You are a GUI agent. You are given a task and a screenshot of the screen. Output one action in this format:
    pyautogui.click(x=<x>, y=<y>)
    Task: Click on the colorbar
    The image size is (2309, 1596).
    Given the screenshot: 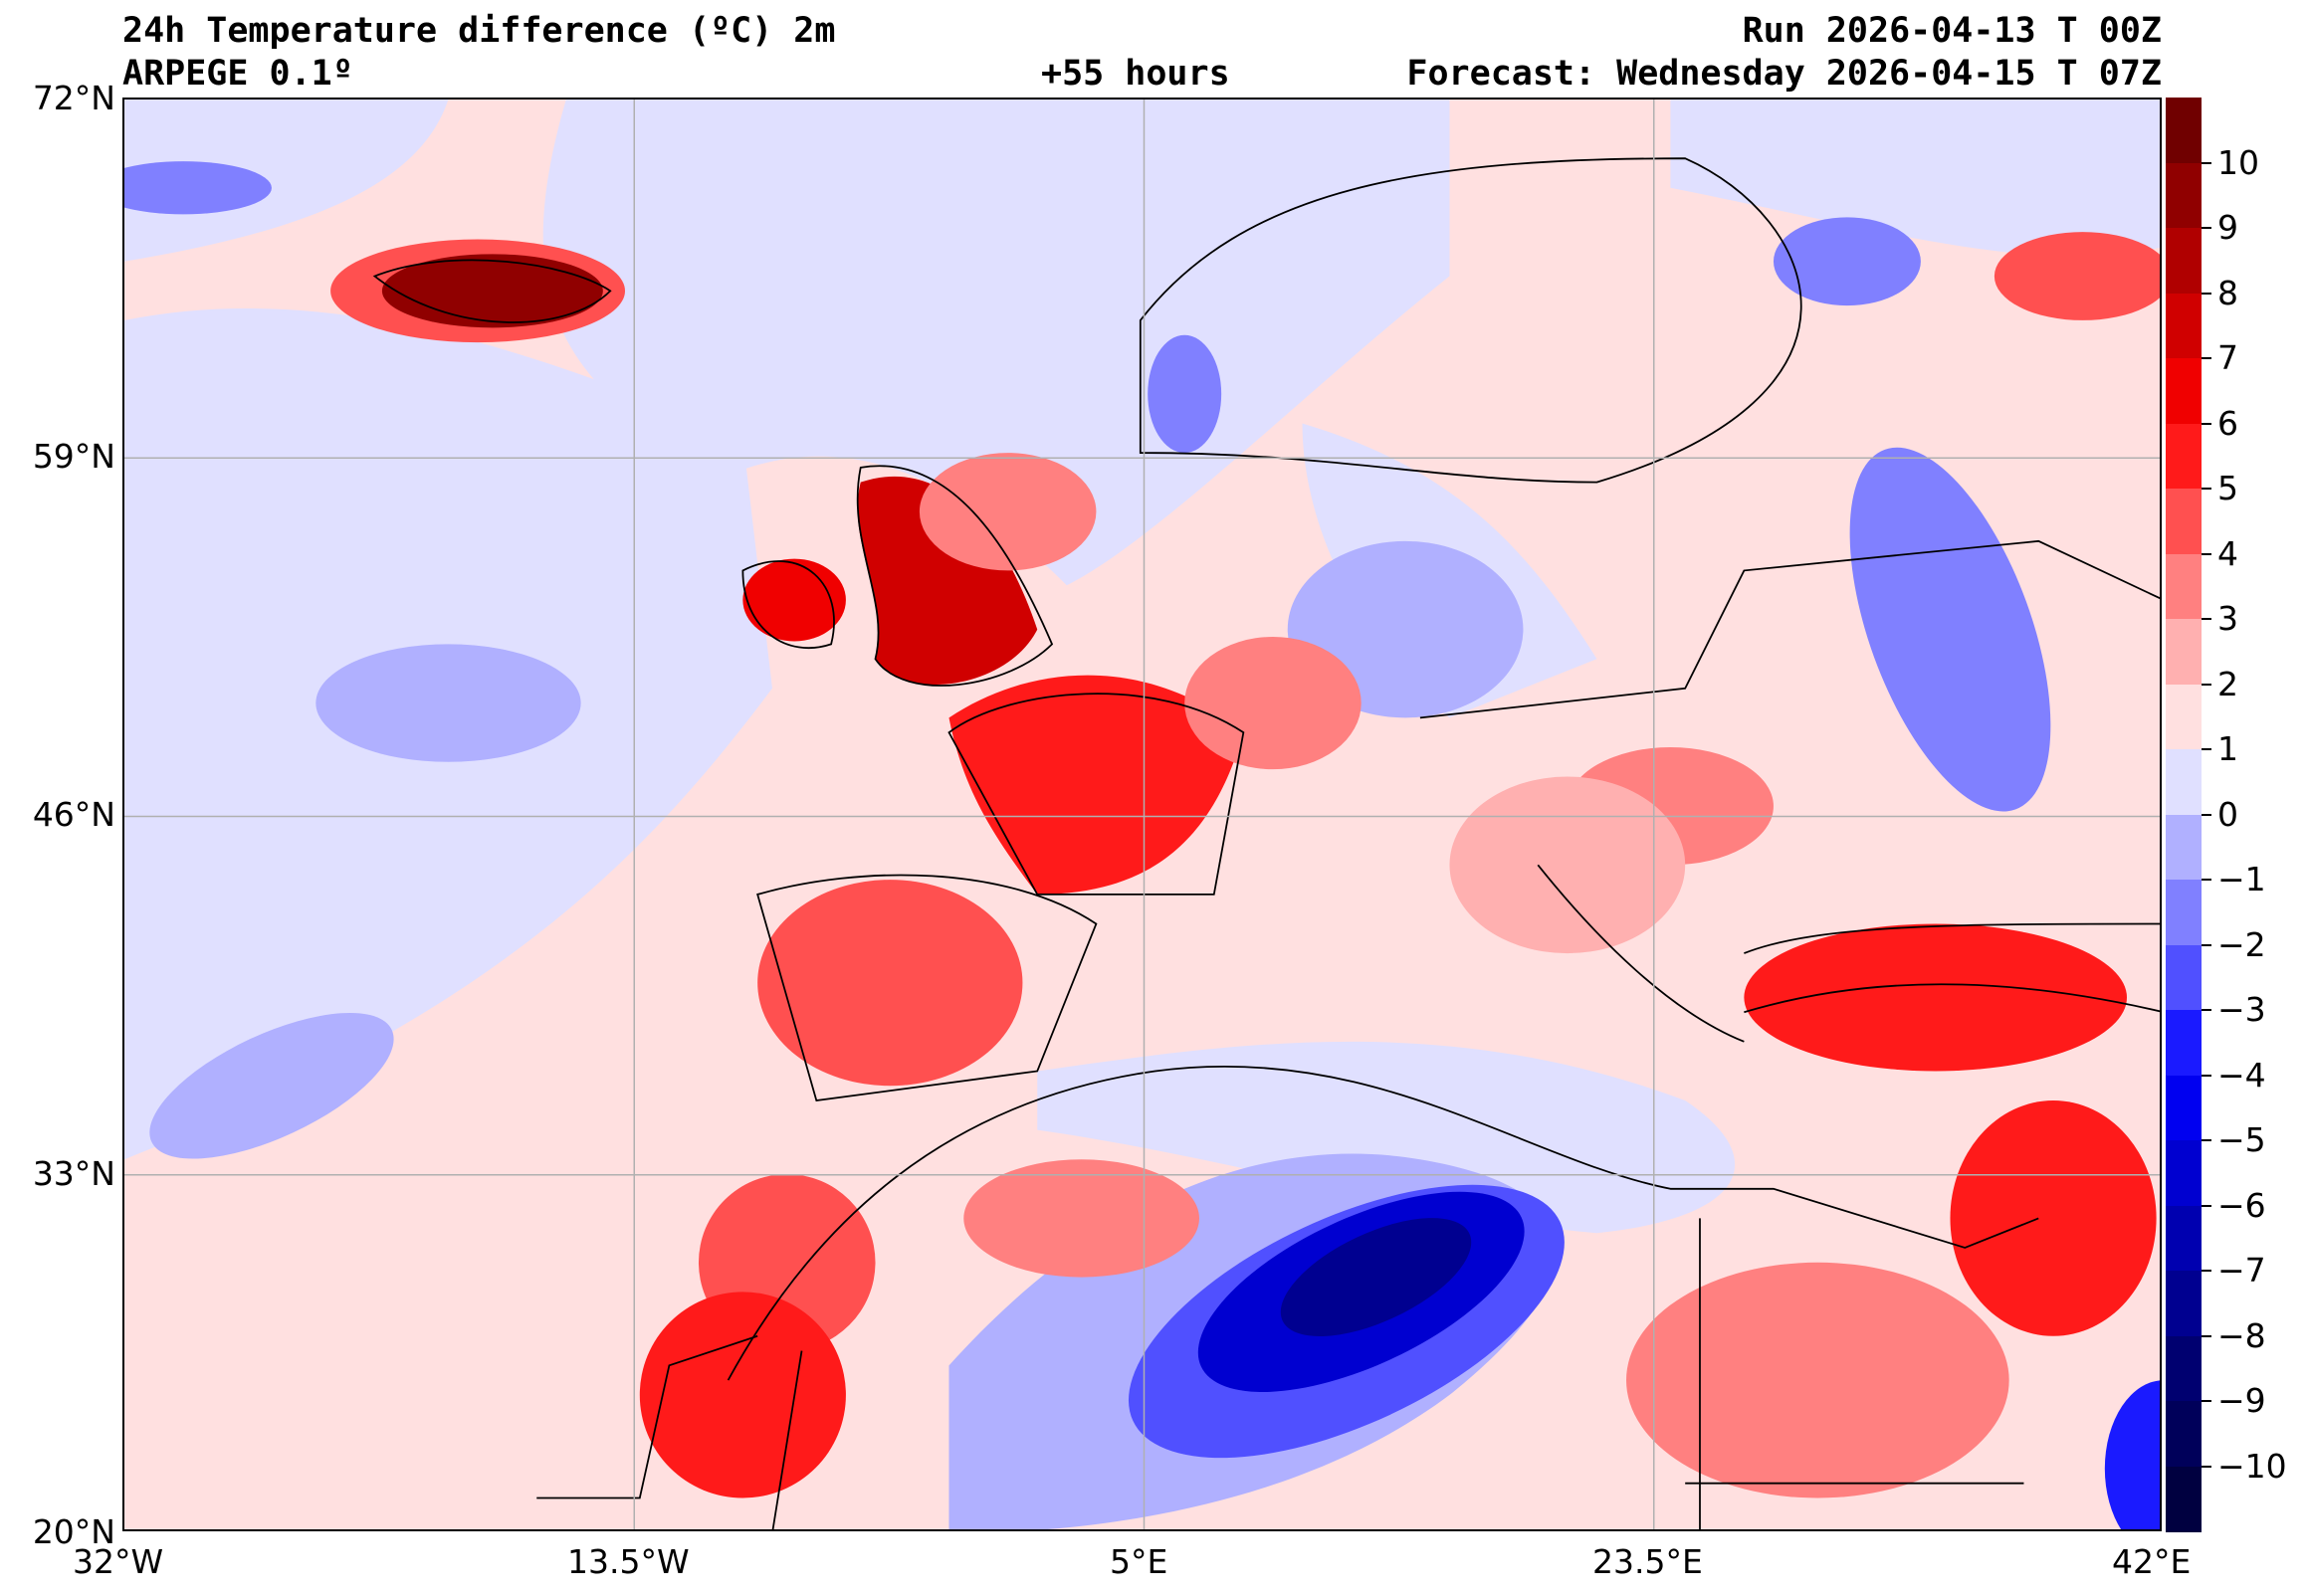 What is the action you would take?
    pyautogui.click(x=2184, y=815)
    